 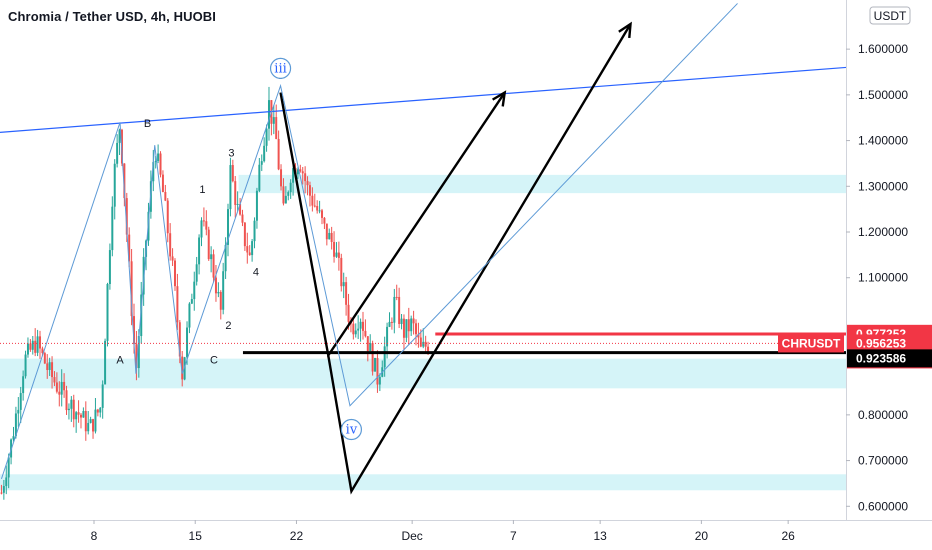 I want to click on wave-label: 3, so click(x=231, y=154).